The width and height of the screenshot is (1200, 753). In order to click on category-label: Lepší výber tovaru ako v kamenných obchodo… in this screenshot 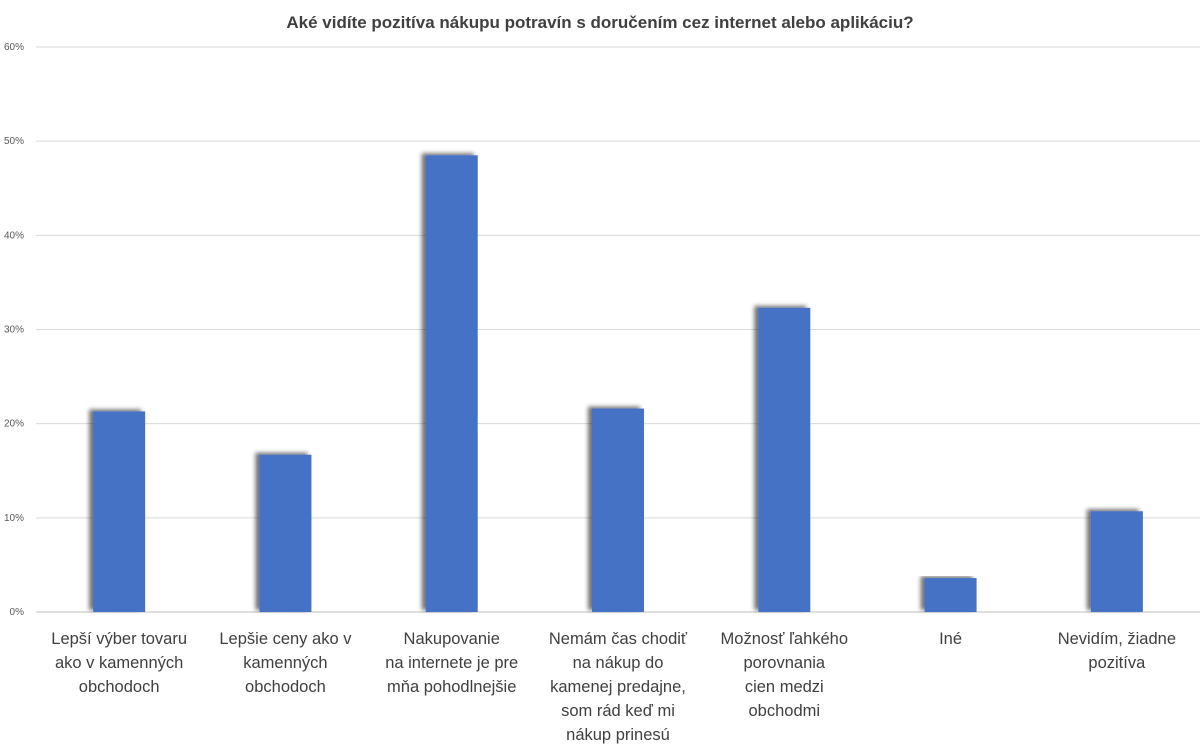, I will do `click(119, 663)`.